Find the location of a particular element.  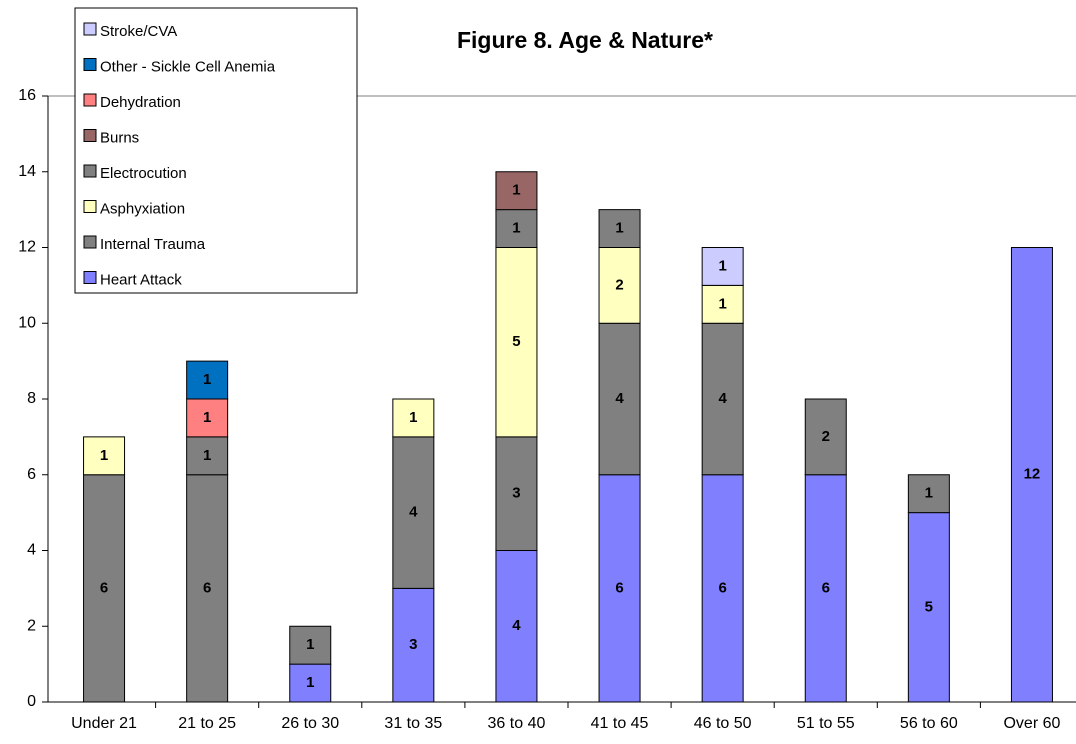

y-tick-label: 4 is located at coordinates (31, 550).